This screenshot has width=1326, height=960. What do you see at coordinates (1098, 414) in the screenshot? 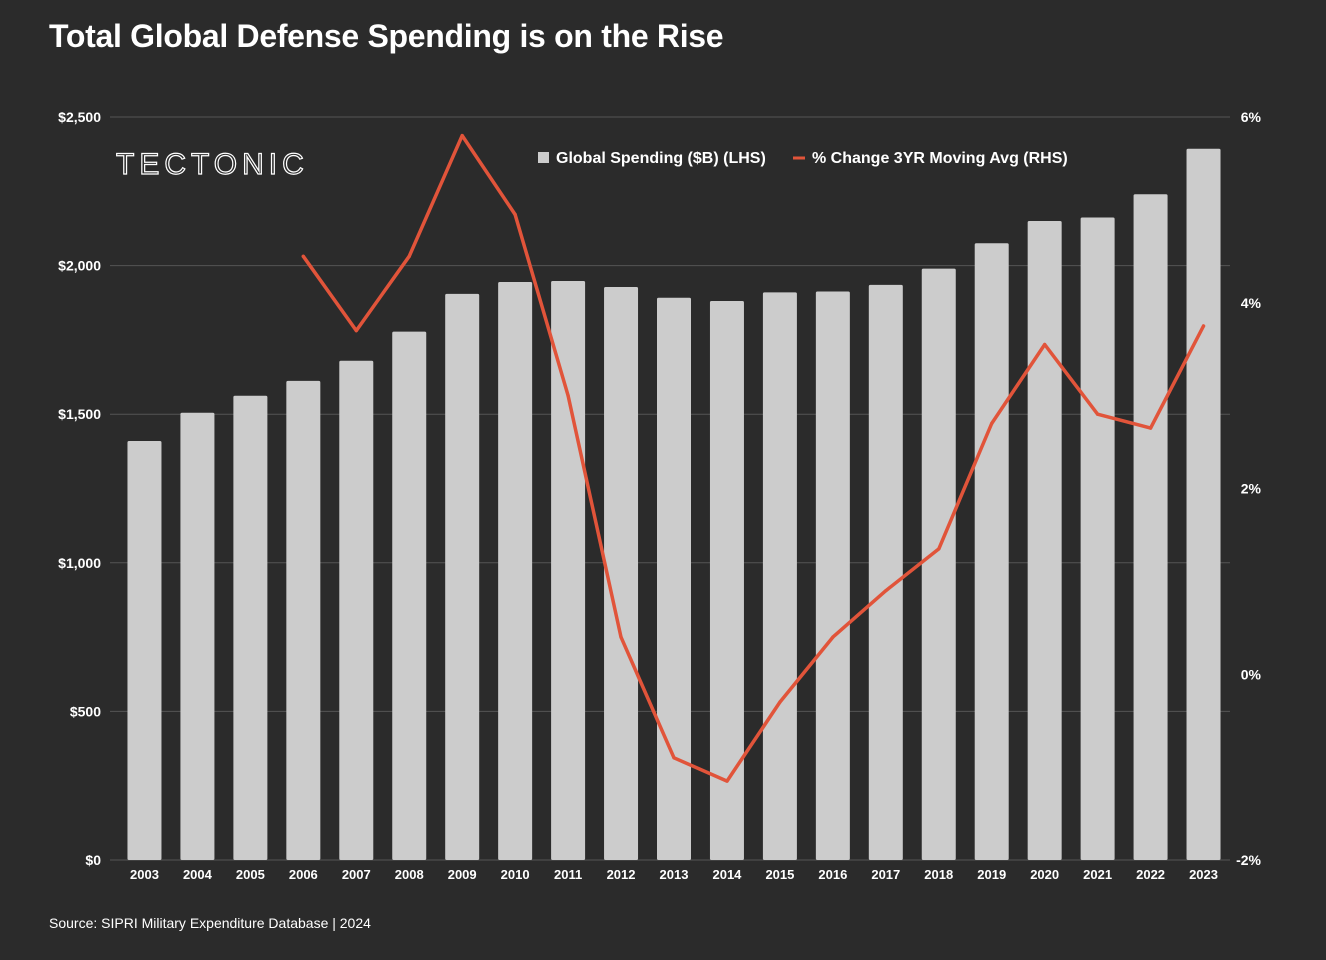
I see `line-point-2021` at bounding box center [1098, 414].